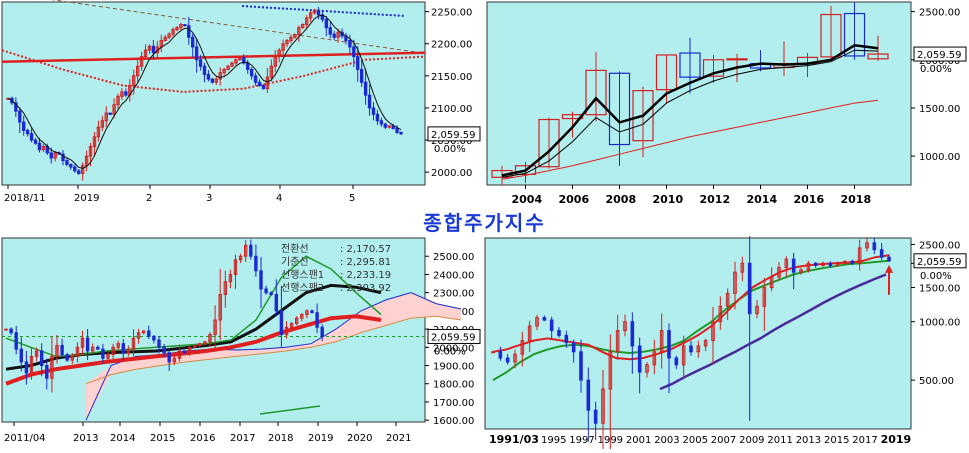 This screenshot has height=453, width=969. What do you see at coordinates (295, 249) in the screenshot?
I see `legend-label: 전환선` at bounding box center [295, 249].